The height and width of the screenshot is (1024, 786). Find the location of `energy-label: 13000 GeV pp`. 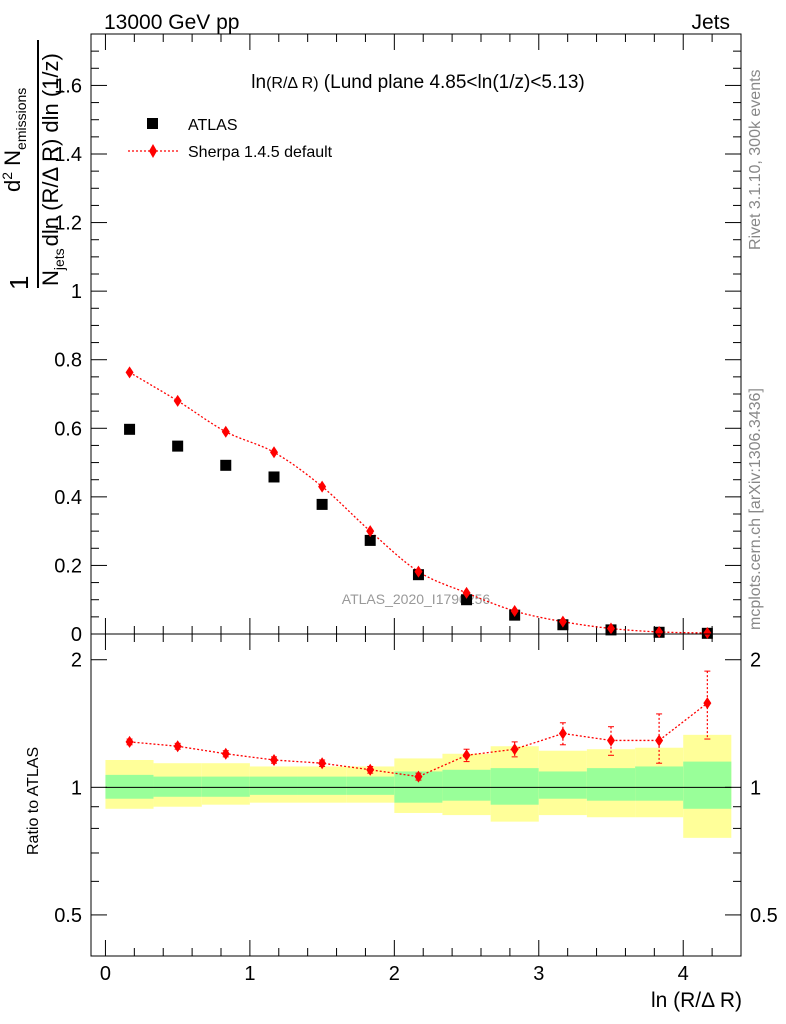

energy-label: 13000 GeV pp is located at coordinates (171, 22).